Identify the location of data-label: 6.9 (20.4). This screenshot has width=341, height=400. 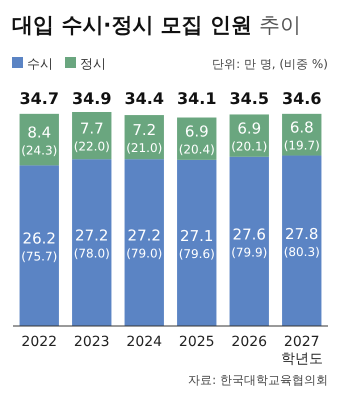
(196, 139).